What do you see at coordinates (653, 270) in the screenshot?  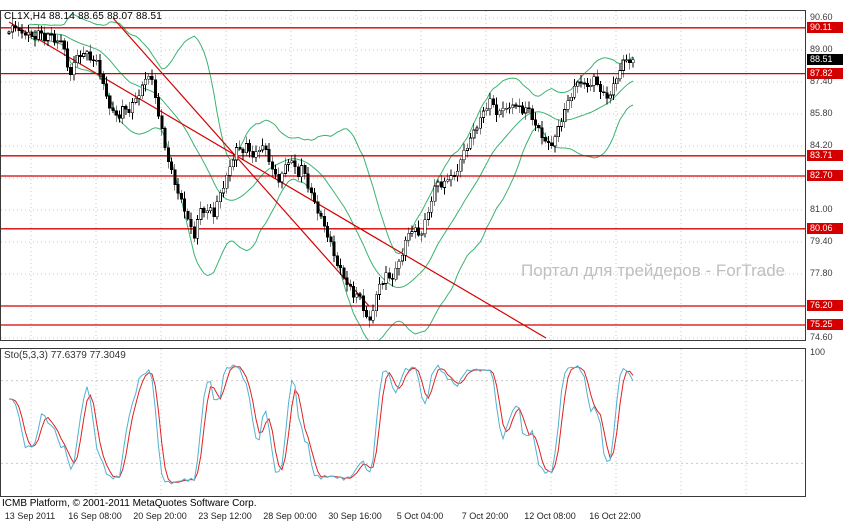 I see `watermark-text: Портал для трейдеров - ForTrade` at bounding box center [653, 270].